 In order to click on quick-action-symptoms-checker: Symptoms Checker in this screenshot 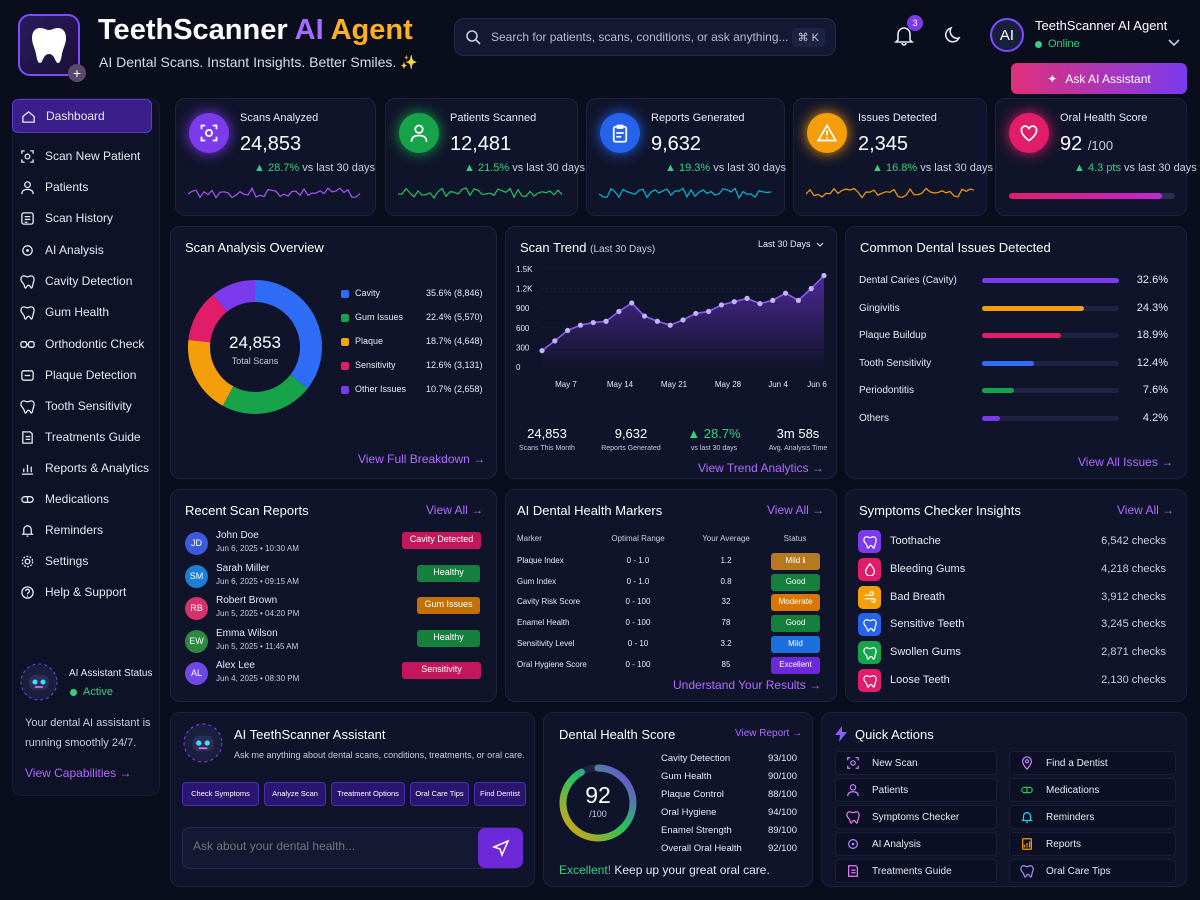, I will do `click(916, 817)`.